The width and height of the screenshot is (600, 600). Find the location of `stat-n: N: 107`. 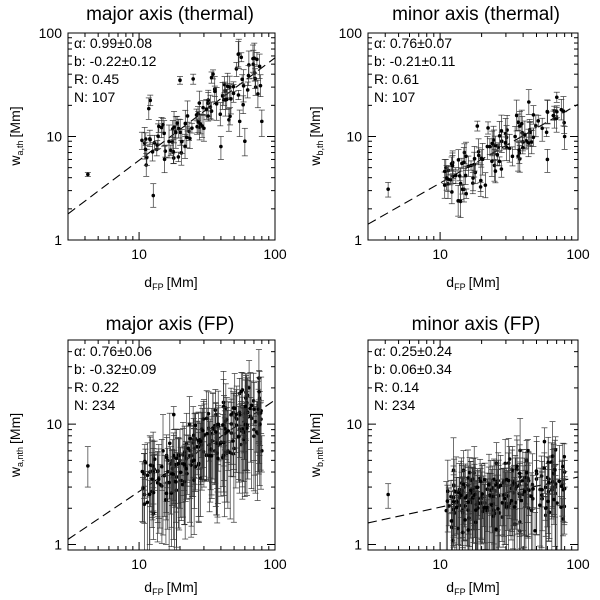

stat-n: N: 107 is located at coordinates (394, 97).